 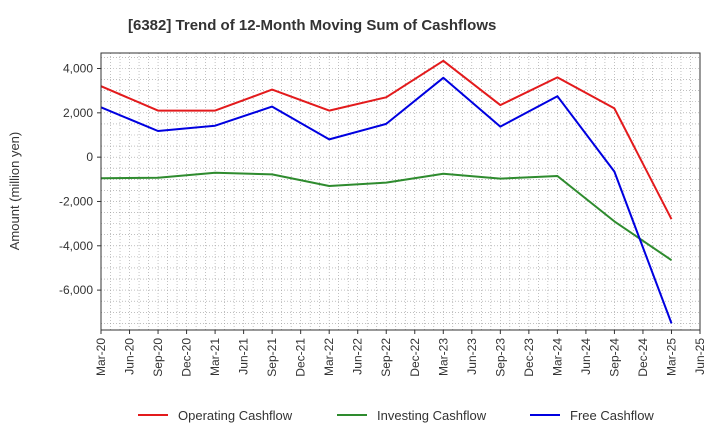 I want to click on x-tick-label: Jun-20, so click(x=130, y=356).